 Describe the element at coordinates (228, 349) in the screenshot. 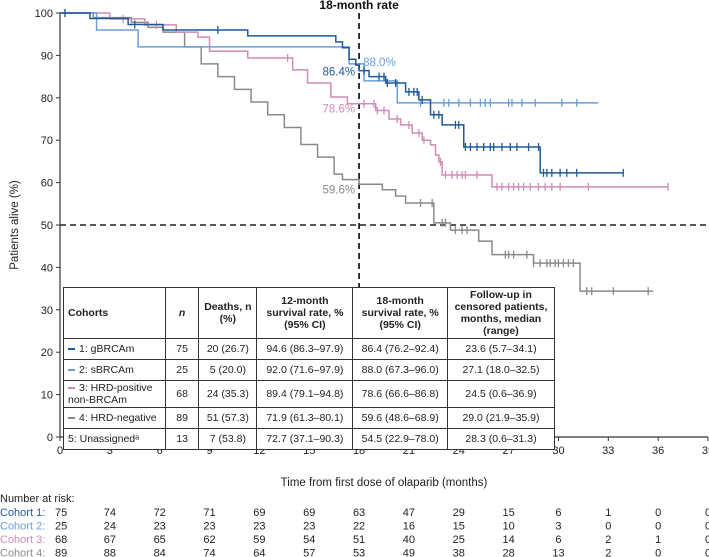

I see `table-cell: 20 (26.7)` at that location.